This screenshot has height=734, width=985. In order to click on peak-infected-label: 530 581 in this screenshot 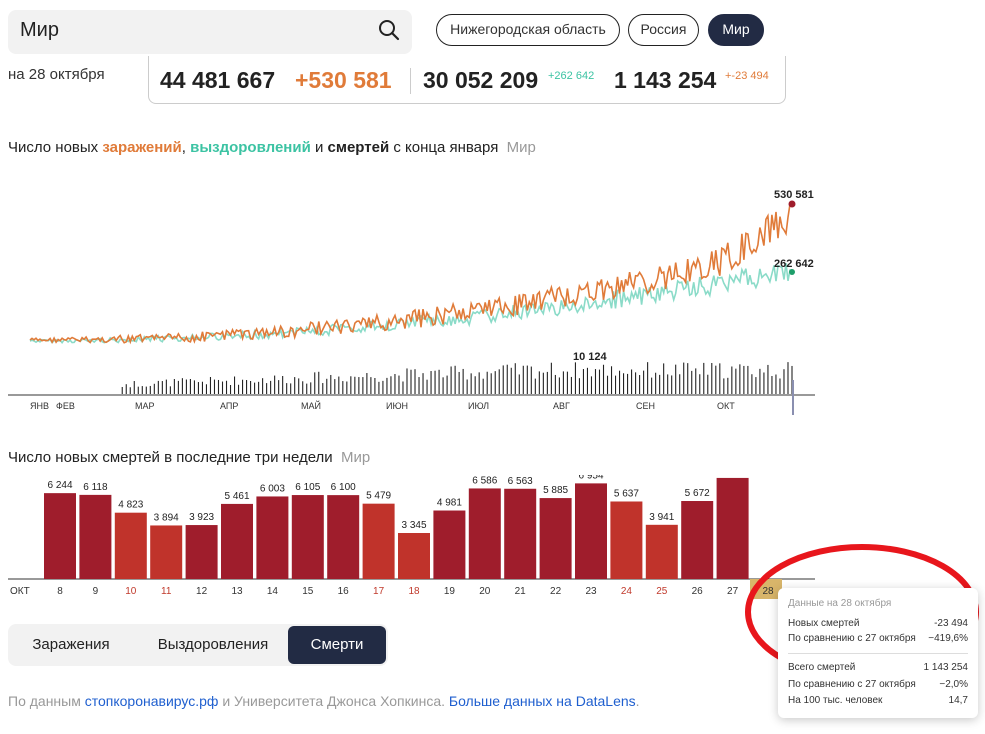, I will do `click(794, 195)`.